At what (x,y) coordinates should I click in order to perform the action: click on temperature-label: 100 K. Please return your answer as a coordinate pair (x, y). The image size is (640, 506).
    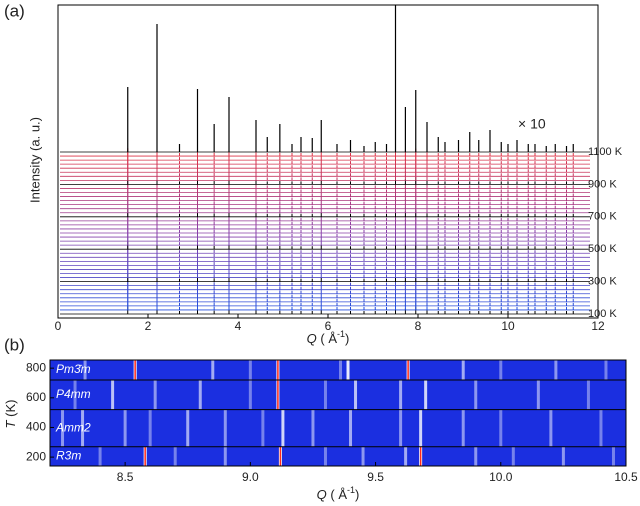
    Looking at the image, I should click on (602, 314).